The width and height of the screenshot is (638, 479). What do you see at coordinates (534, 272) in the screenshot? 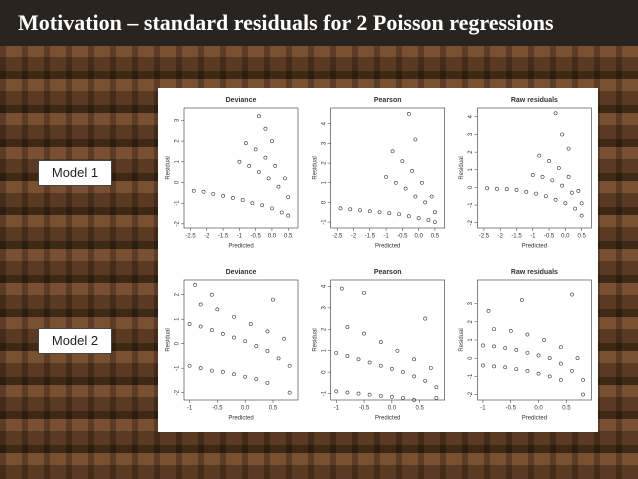
I see `plot-title: Raw residuals` at bounding box center [534, 272].